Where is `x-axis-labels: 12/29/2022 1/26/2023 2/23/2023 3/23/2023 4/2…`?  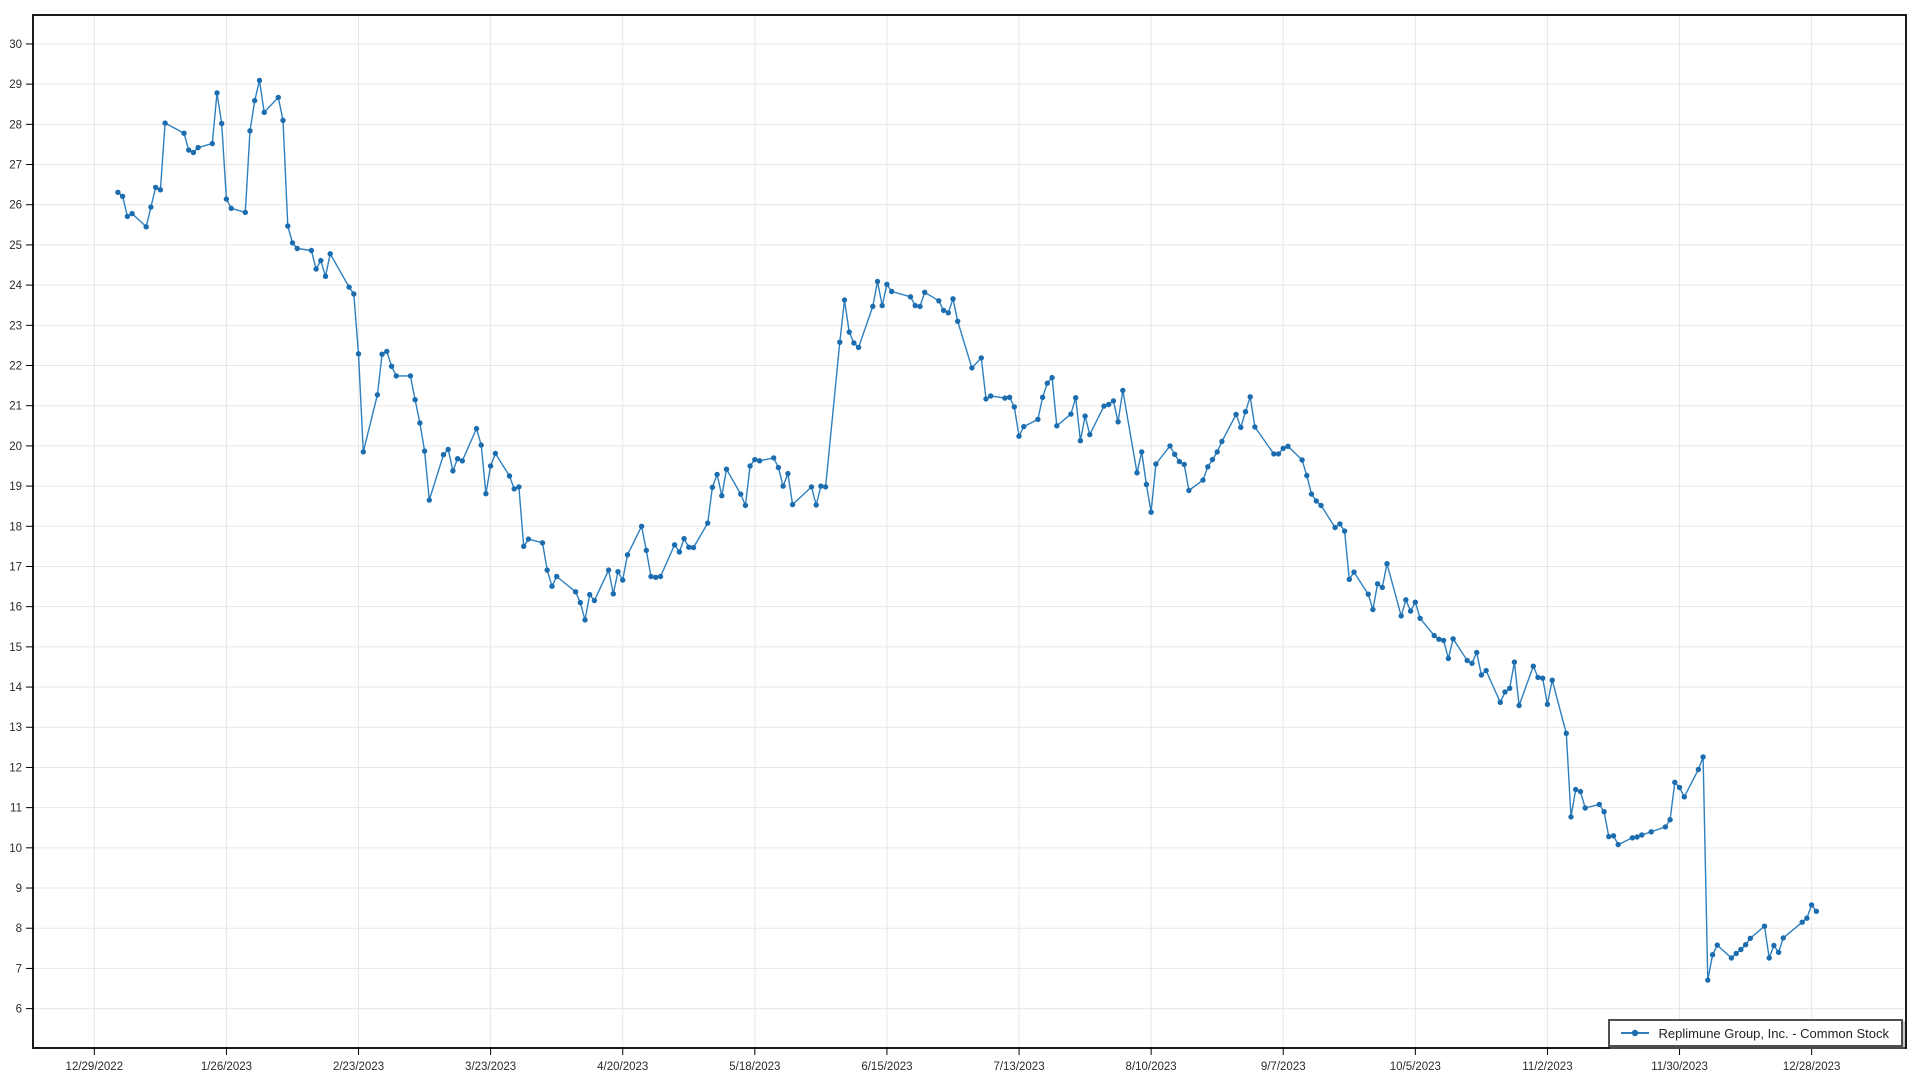 x-axis-labels: 12/29/2022 1/26/2023 2/23/2023 3/23/2023 4/2… is located at coordinates (953, 1067).